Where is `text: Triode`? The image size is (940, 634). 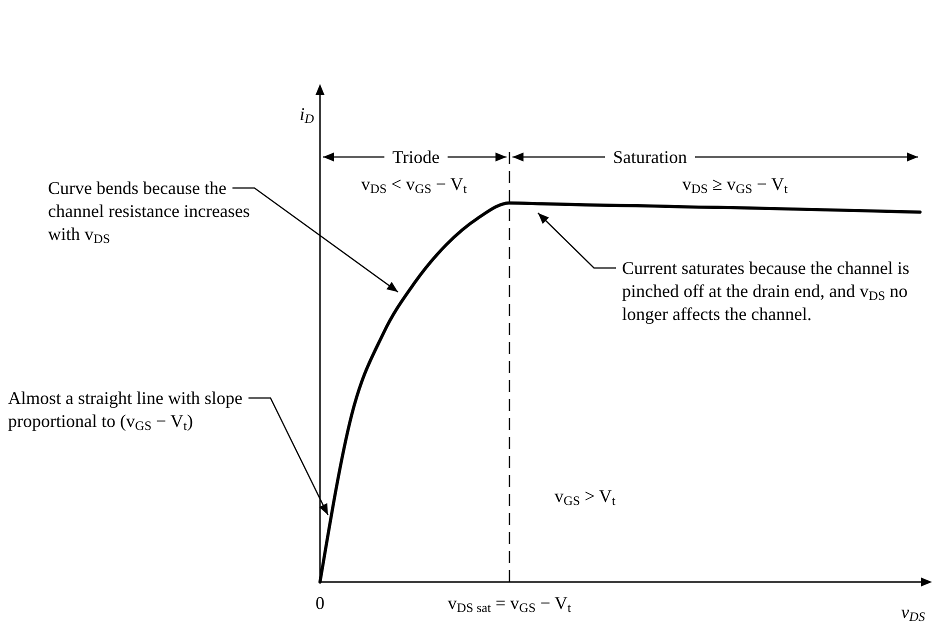
text: Triode is located at coordinates (416, 157).